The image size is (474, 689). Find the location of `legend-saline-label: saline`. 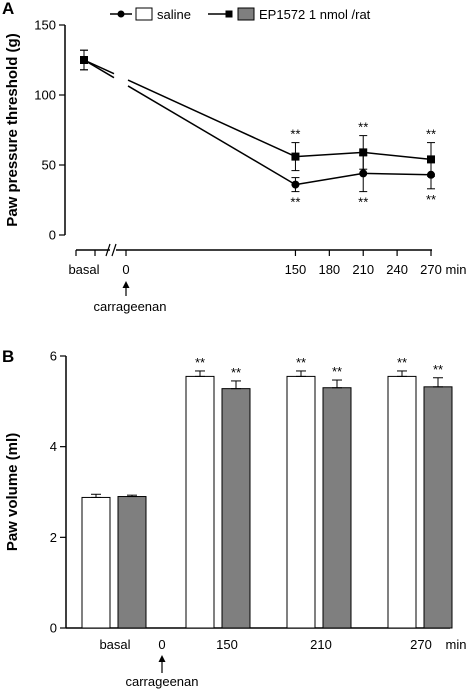

legend-saline-label: saline is located at coordinates (174, 14).